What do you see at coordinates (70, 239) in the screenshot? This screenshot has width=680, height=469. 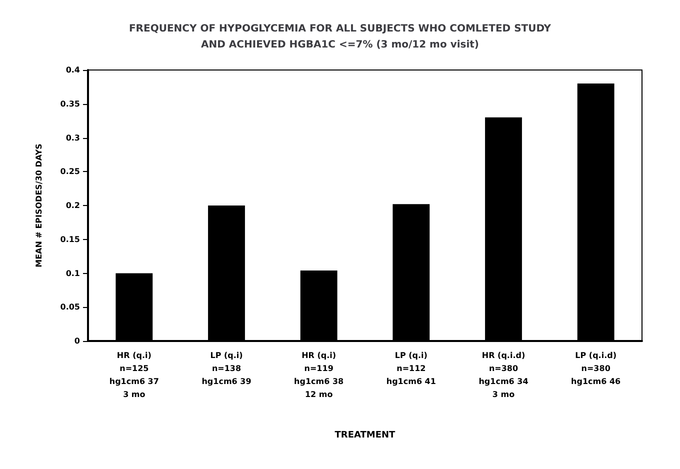 I see `y-tick-label: 0.15` at bounding box center [70, 239].